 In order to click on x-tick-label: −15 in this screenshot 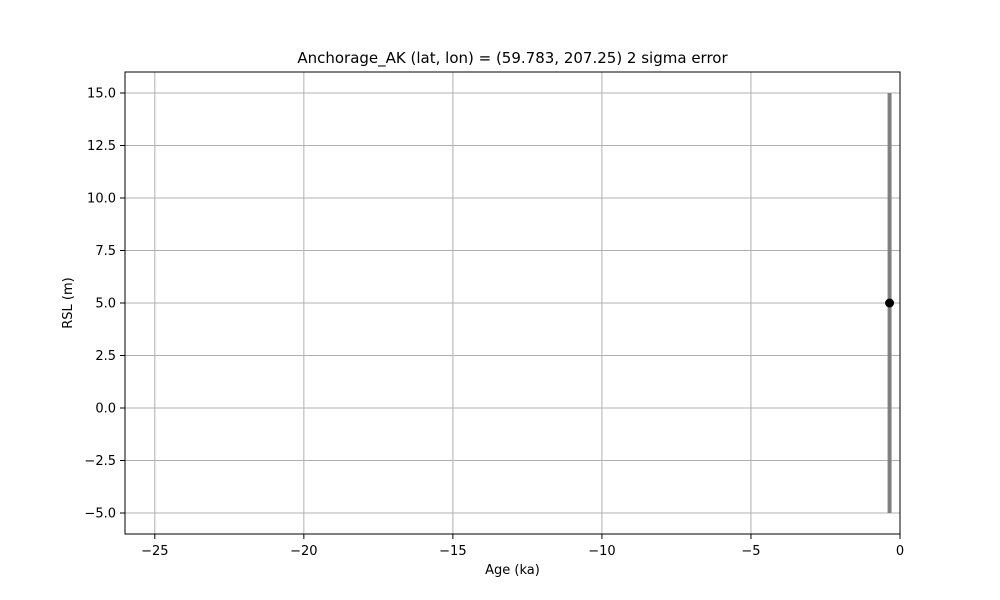, I will do `click(452, 551)`.